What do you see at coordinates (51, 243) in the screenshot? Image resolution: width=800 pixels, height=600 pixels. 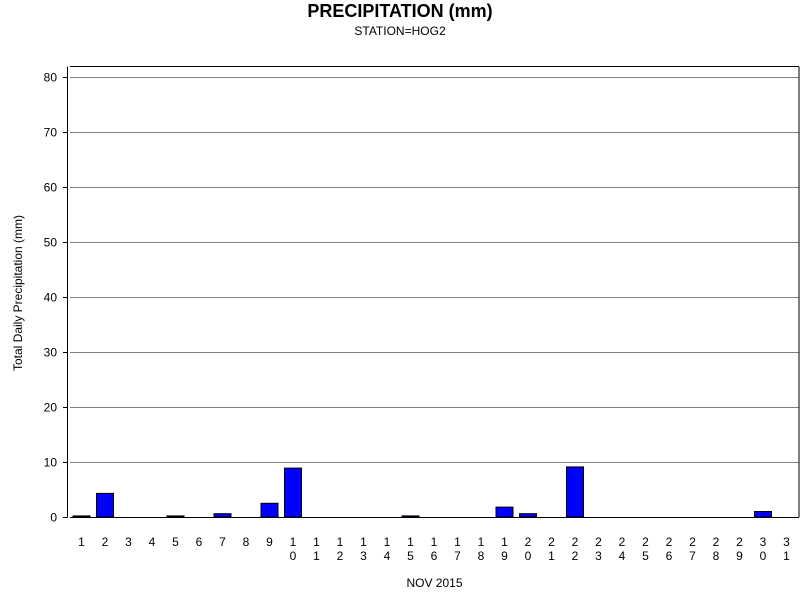 I see `y-tick-label: 50` at bounding box center [51, 243].